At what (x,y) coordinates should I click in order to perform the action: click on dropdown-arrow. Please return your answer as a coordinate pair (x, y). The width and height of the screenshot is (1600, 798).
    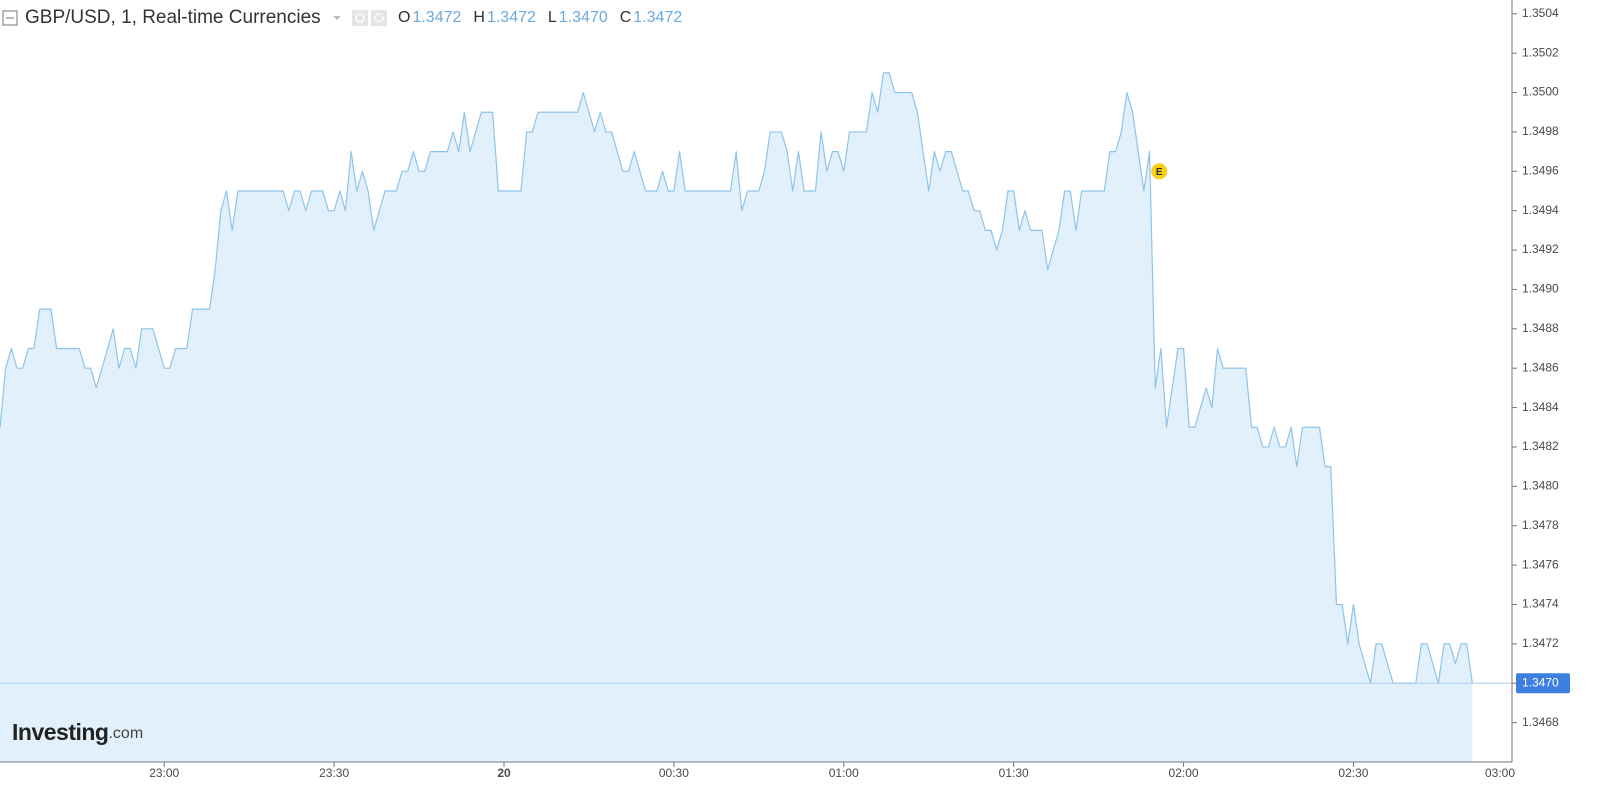
    Looking at the image, I should click on (337, 18).